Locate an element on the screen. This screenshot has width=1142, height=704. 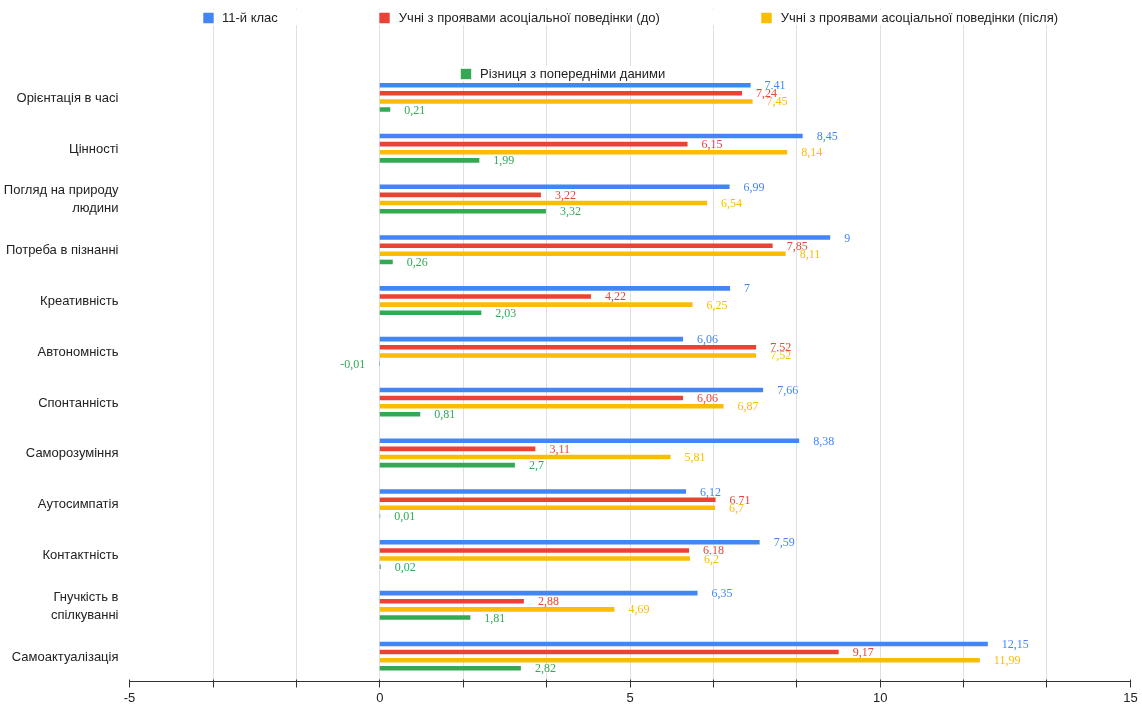
data-label: 7 is located at coordinates (747, 288).